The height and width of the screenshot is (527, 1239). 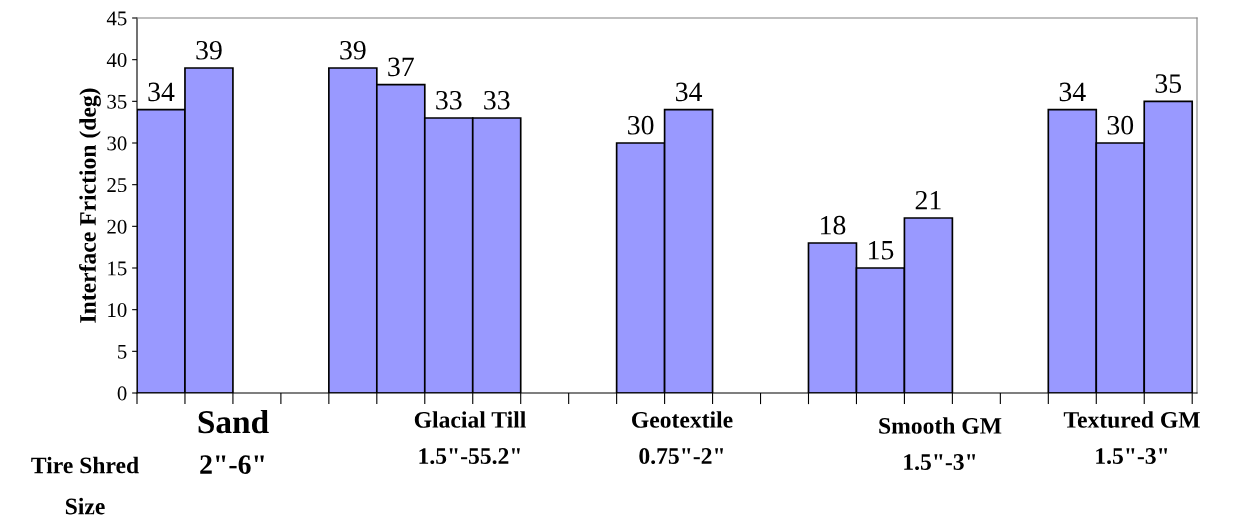 What do you see at coordinates (232, 464) in the screenshot?
I see `text: 2"-6"` at bounding box center [232, 464].